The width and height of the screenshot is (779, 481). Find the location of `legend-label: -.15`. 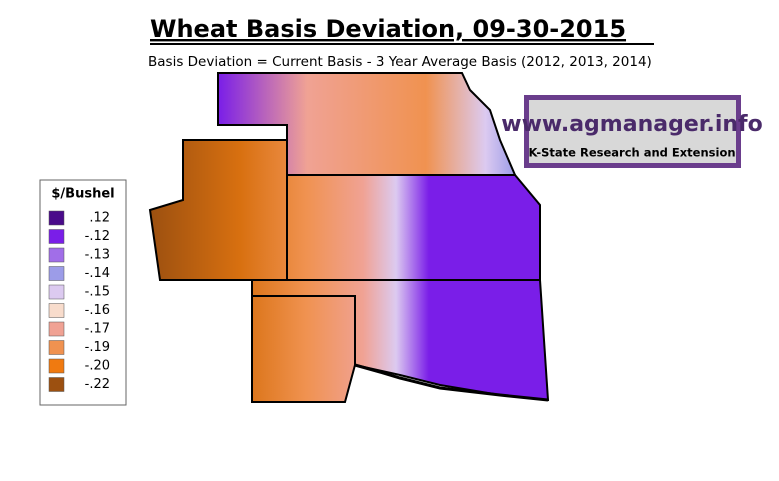

legend-label: -.15 is located at coordinates (97, 292).